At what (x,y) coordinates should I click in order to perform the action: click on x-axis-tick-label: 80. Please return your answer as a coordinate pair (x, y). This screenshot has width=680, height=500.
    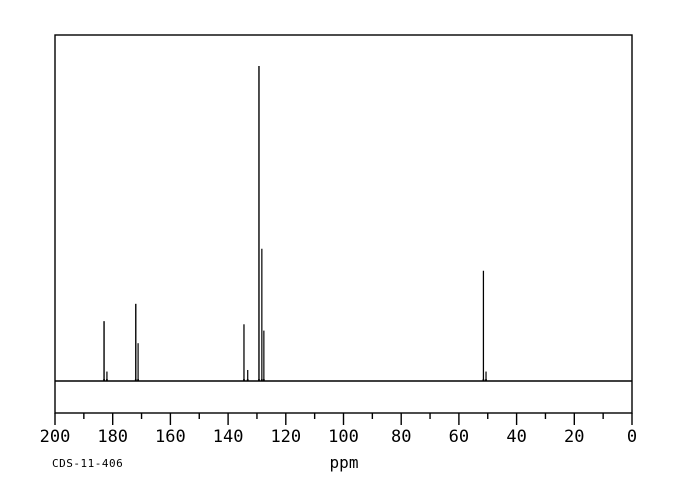
    Looking at the image, I should click on (401, 437).